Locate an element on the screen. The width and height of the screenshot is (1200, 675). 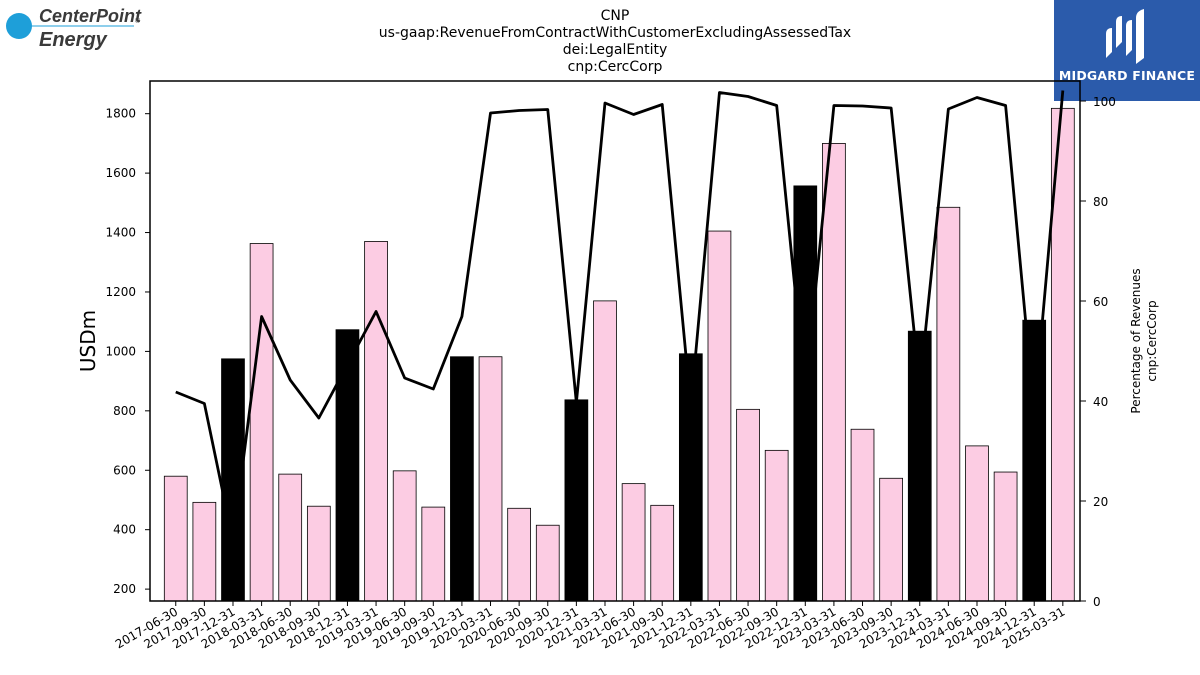
midgard-finance-logo: MIDGARD FINANCE is located at coordinates (1127, 50).